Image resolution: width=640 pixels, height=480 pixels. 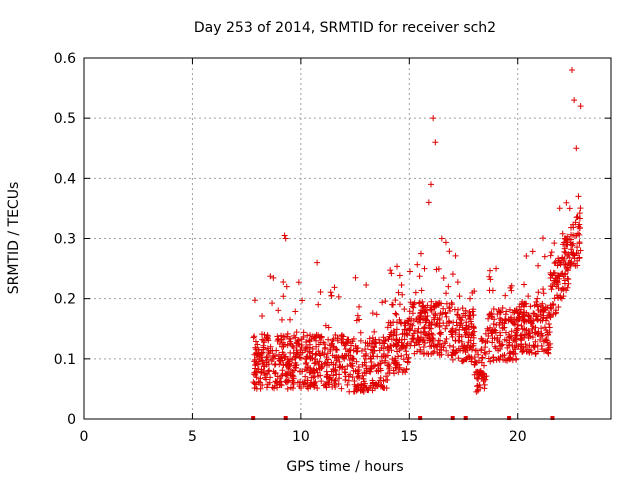 What do you see at coordinates (344, 467) in the screenshot?
I see `x-axis-label: GPS time / hours` at bounding box center [344, 467].